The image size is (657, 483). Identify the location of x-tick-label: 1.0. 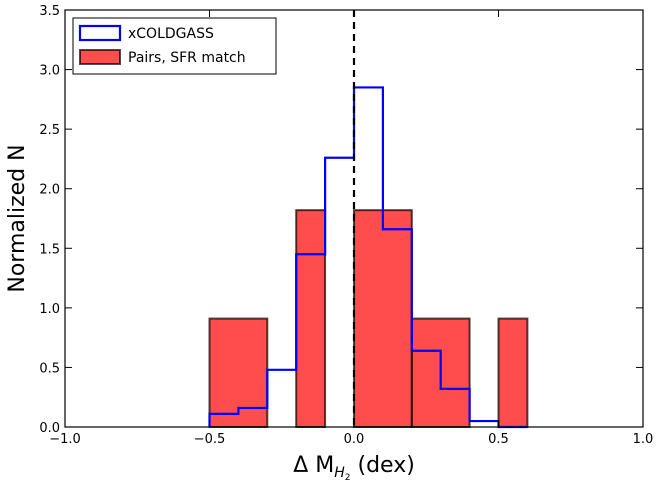
(643, 439).